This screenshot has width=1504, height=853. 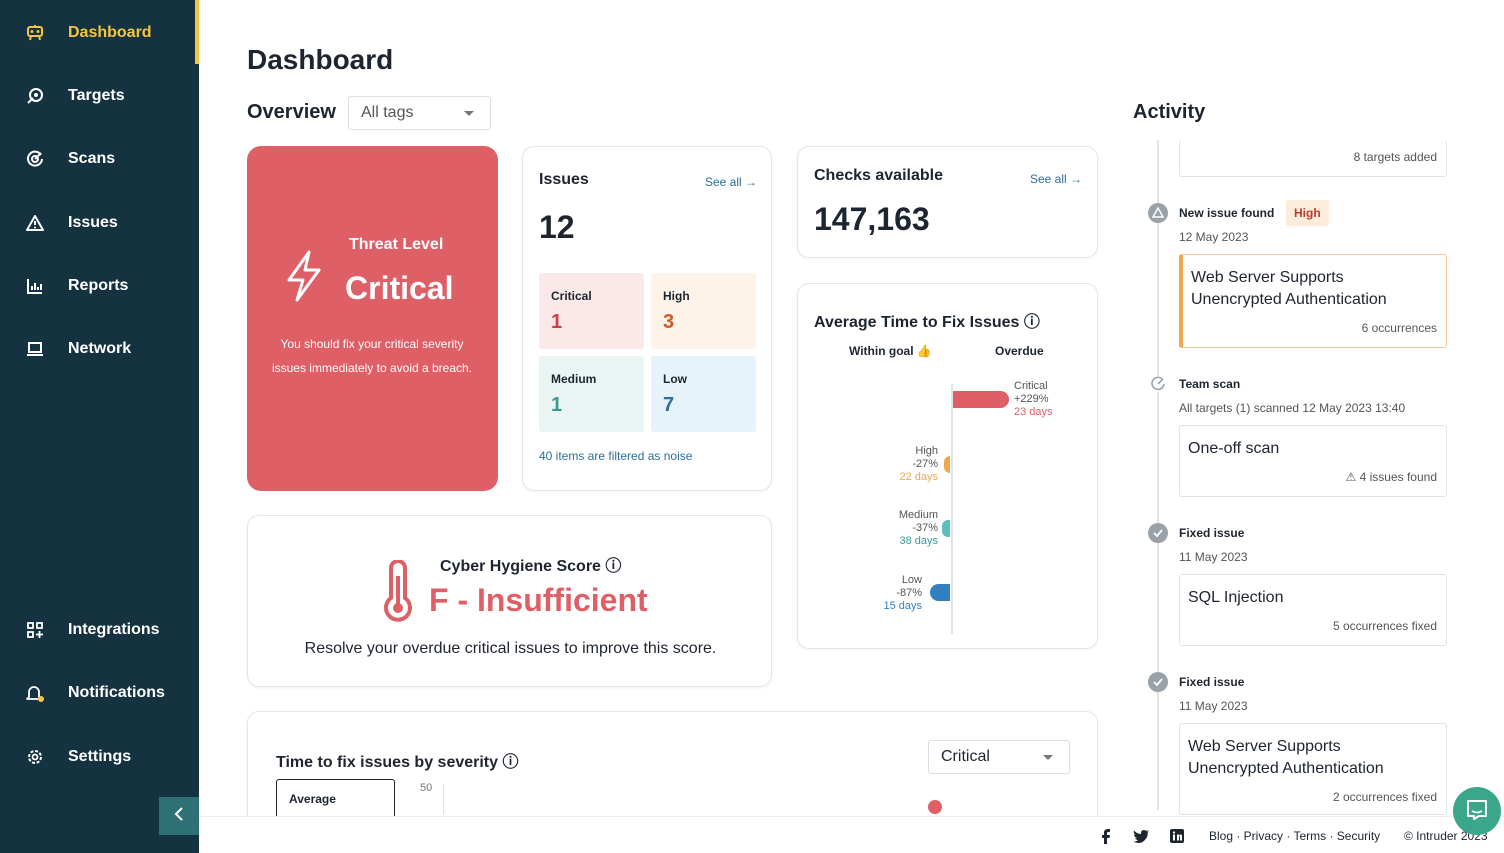 I want to click on sidebar-item-label: Dashboard, so click(x=110, y=32).